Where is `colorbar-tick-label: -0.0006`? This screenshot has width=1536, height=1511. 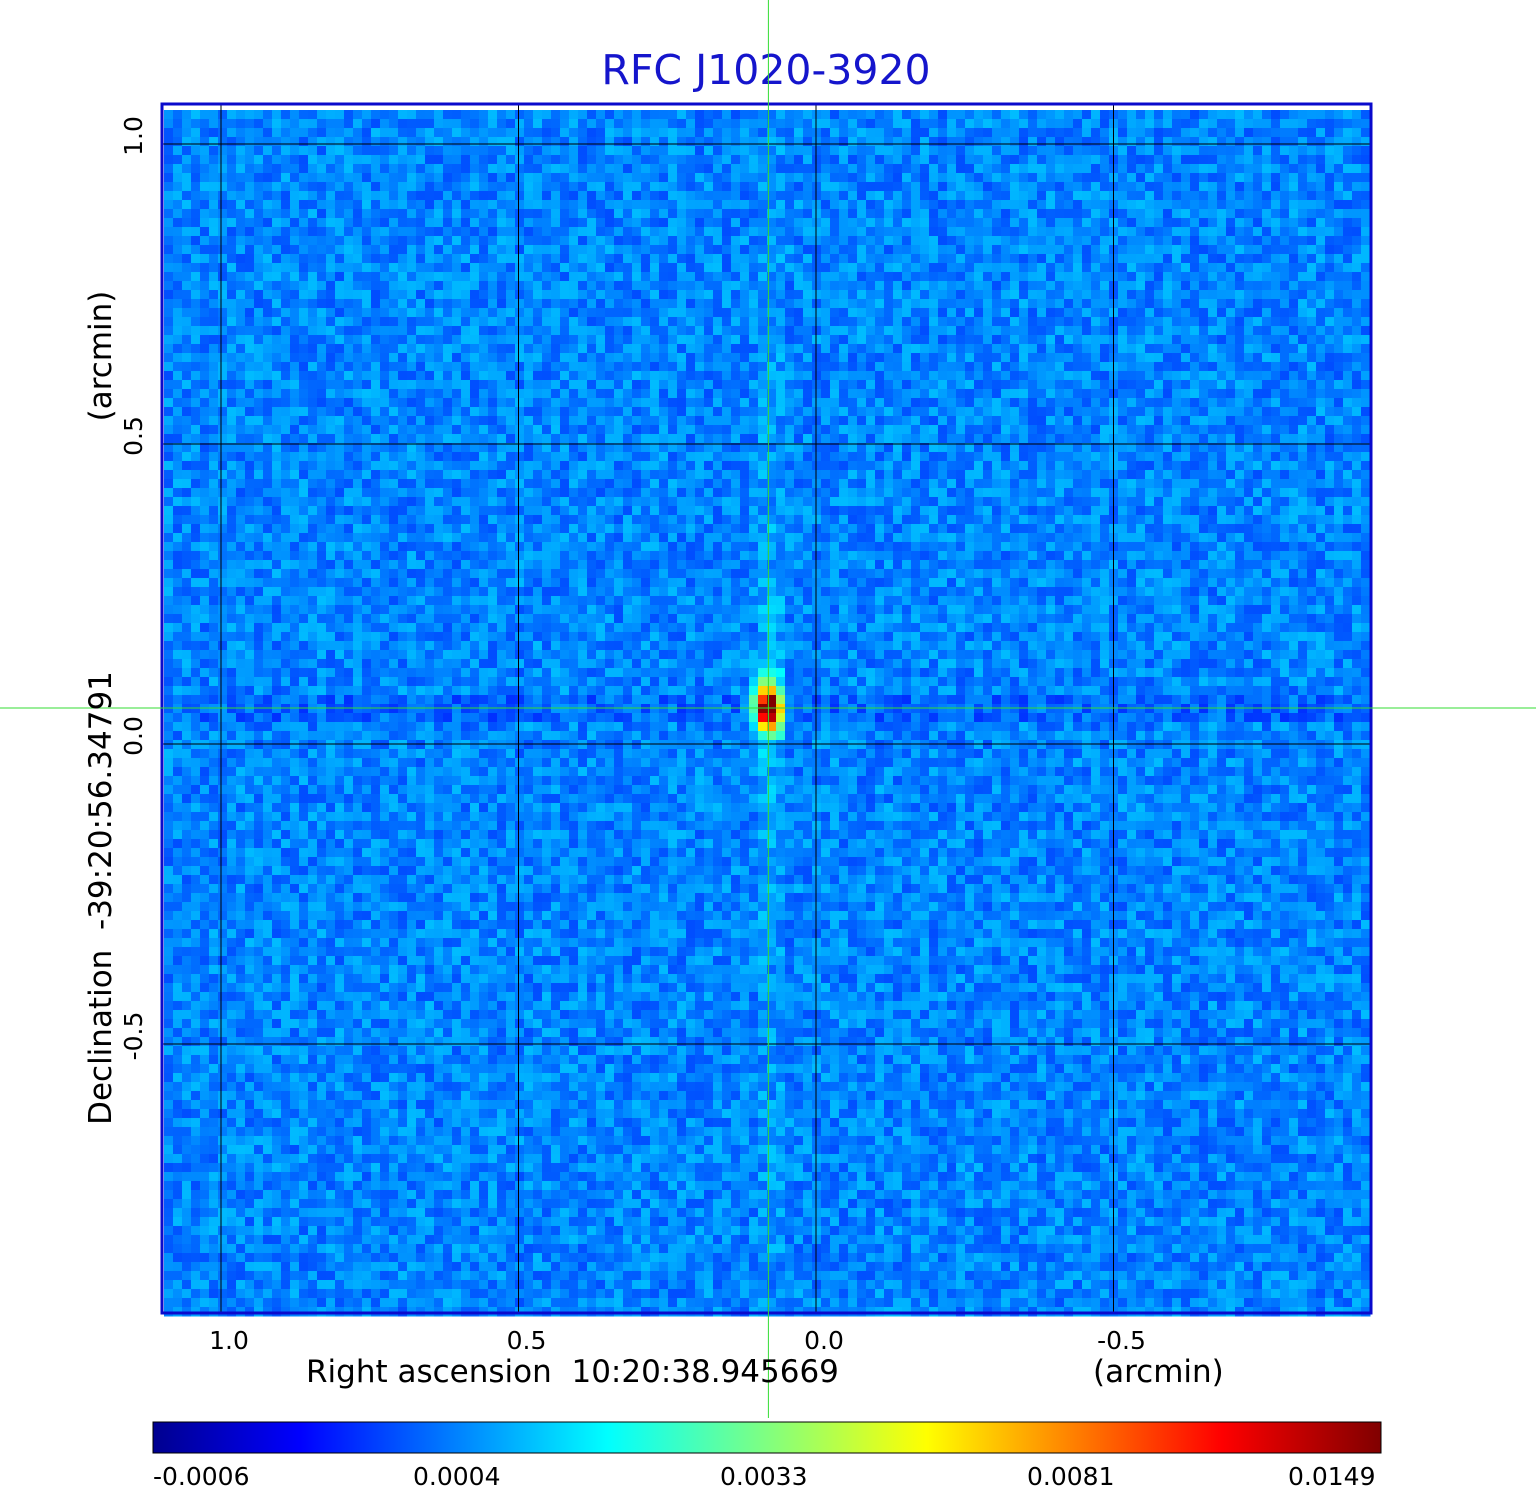 colorbar-tick-label: -0.0006 is located at coordinates (201, 1476).